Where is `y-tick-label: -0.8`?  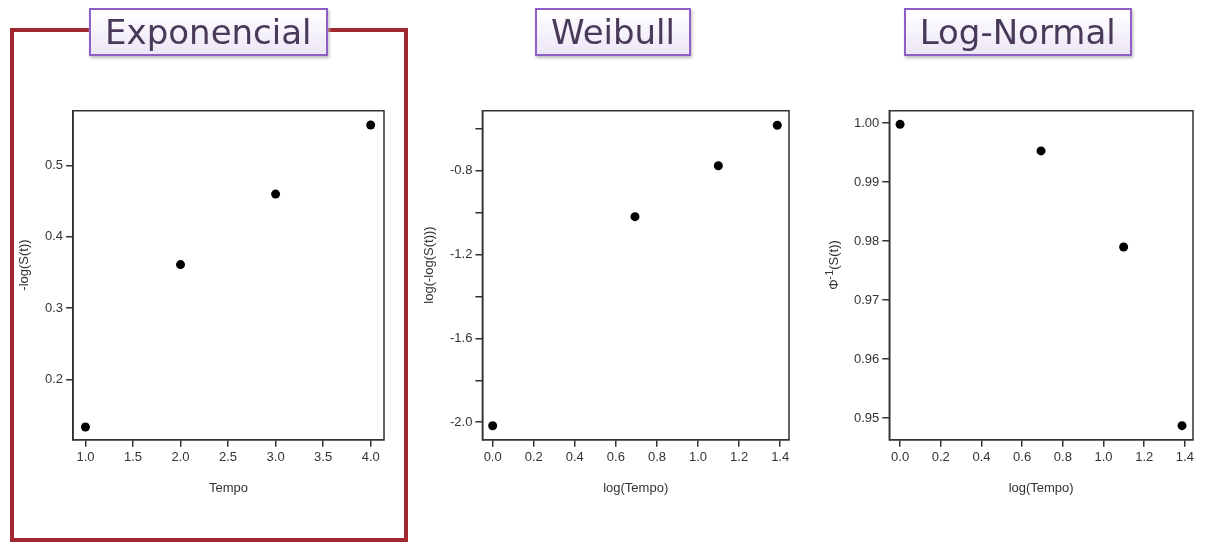 y-tick-label: -0.8 is located at coordinates (461, 170).